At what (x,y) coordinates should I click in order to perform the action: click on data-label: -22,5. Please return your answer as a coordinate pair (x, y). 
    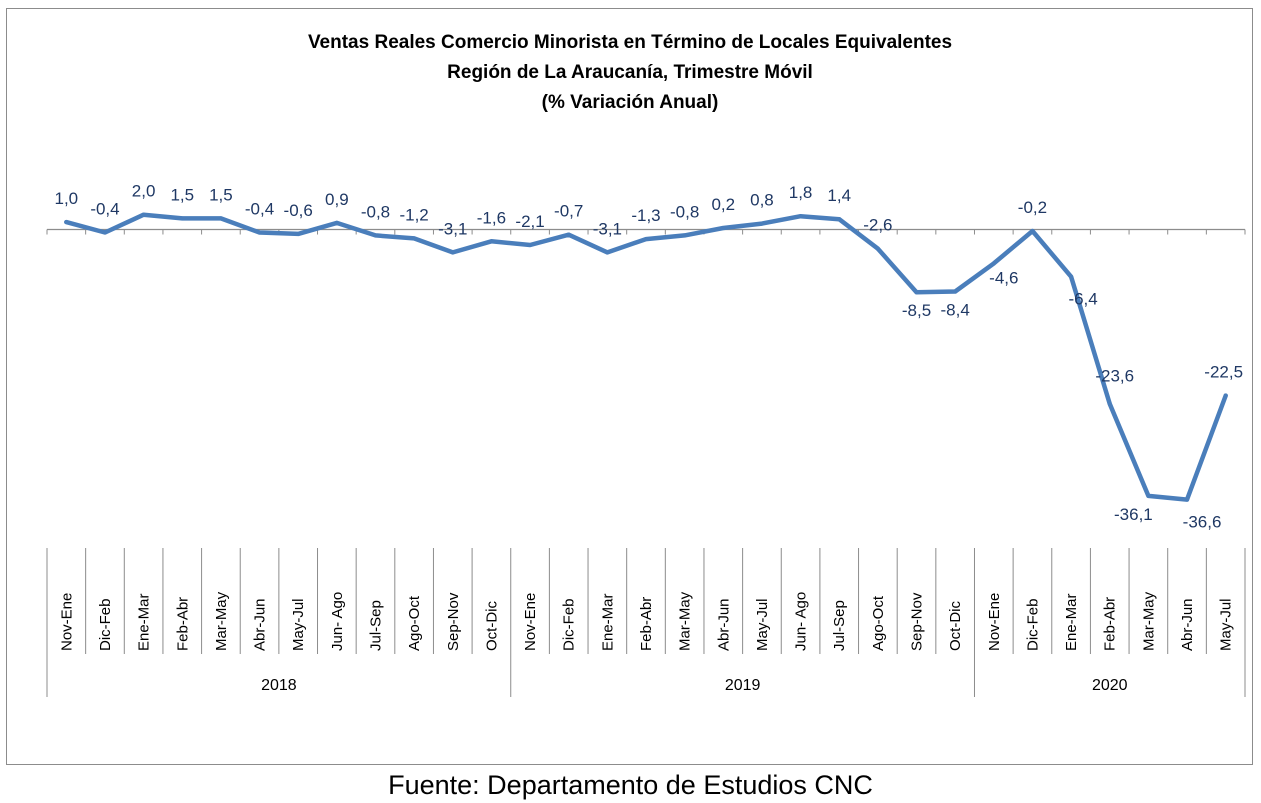
    Looking at the image, I should click on (1223, 372).